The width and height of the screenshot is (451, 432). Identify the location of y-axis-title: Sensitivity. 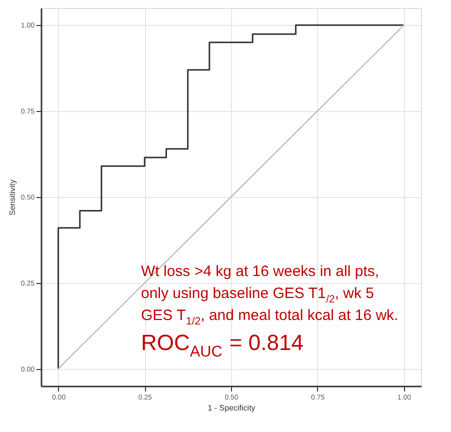
(12, 197).